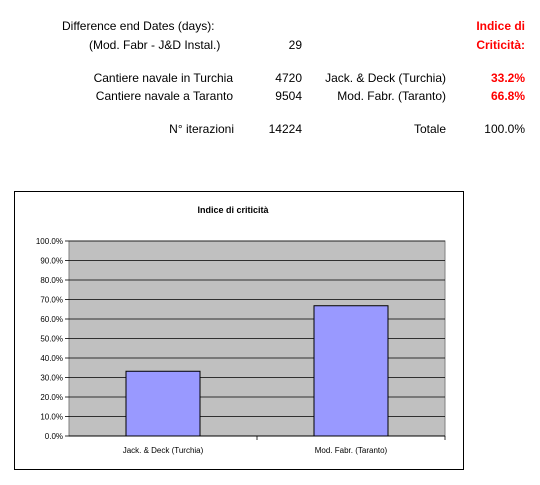  I want to click on x-category-label: Mod. Fabr. (Taranto), so click(351, 450).